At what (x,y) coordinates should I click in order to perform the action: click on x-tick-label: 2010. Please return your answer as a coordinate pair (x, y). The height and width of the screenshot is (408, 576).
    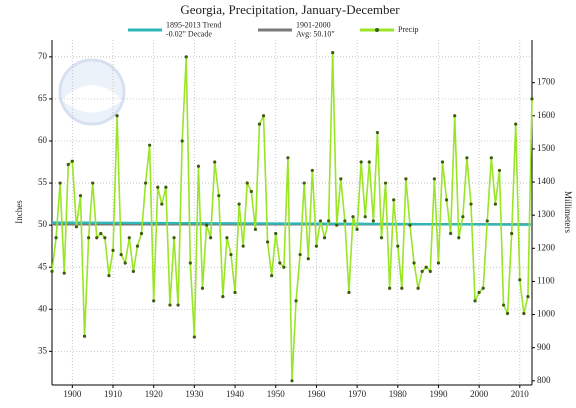
    Looking at the image, I should click on (520, 394).